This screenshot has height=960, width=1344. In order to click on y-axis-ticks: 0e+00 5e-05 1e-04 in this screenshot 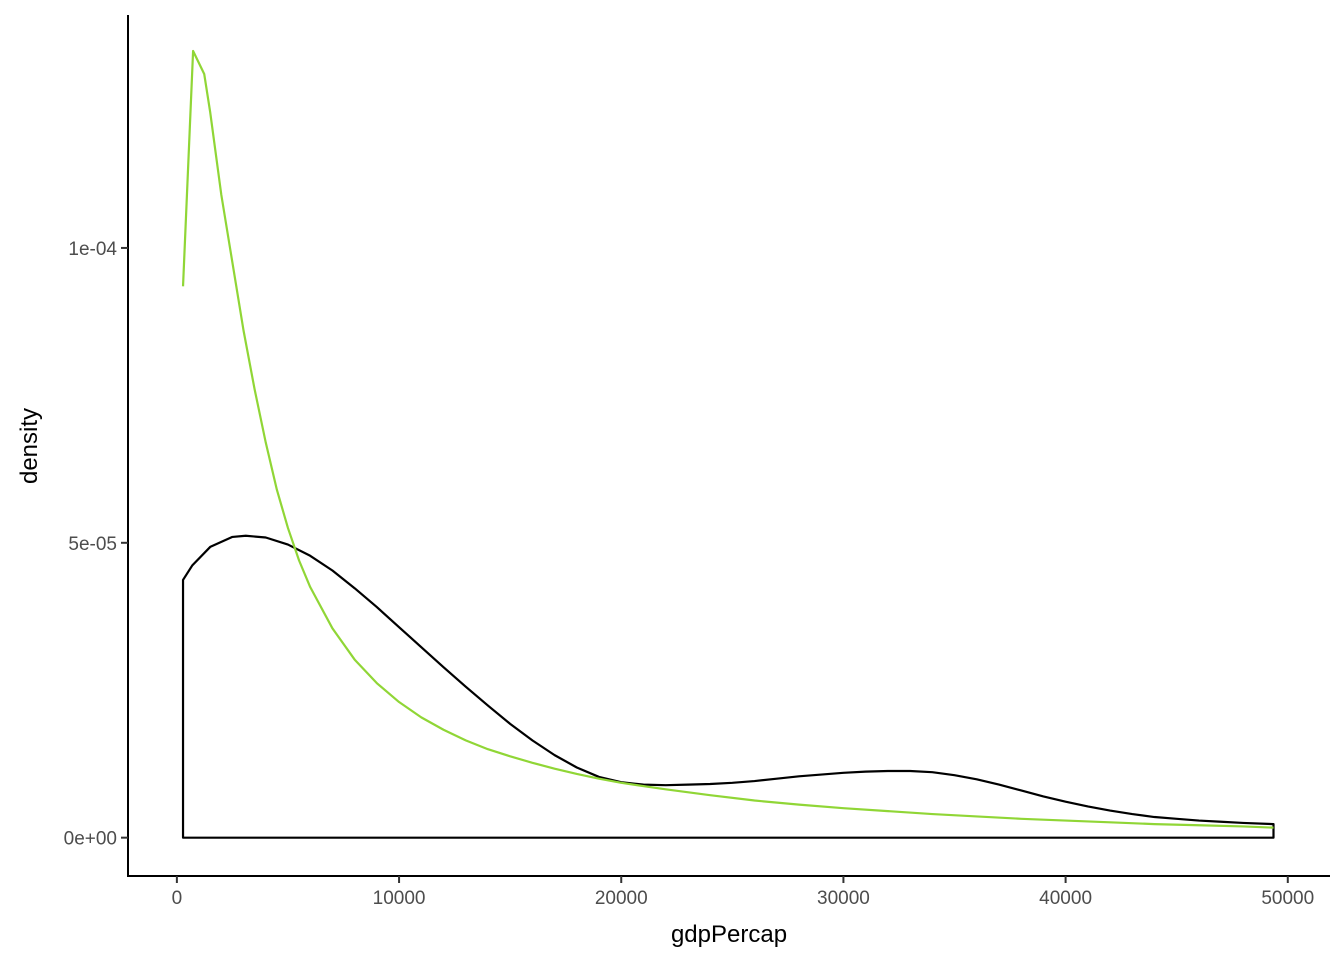, I will do `click(96, 544)`.